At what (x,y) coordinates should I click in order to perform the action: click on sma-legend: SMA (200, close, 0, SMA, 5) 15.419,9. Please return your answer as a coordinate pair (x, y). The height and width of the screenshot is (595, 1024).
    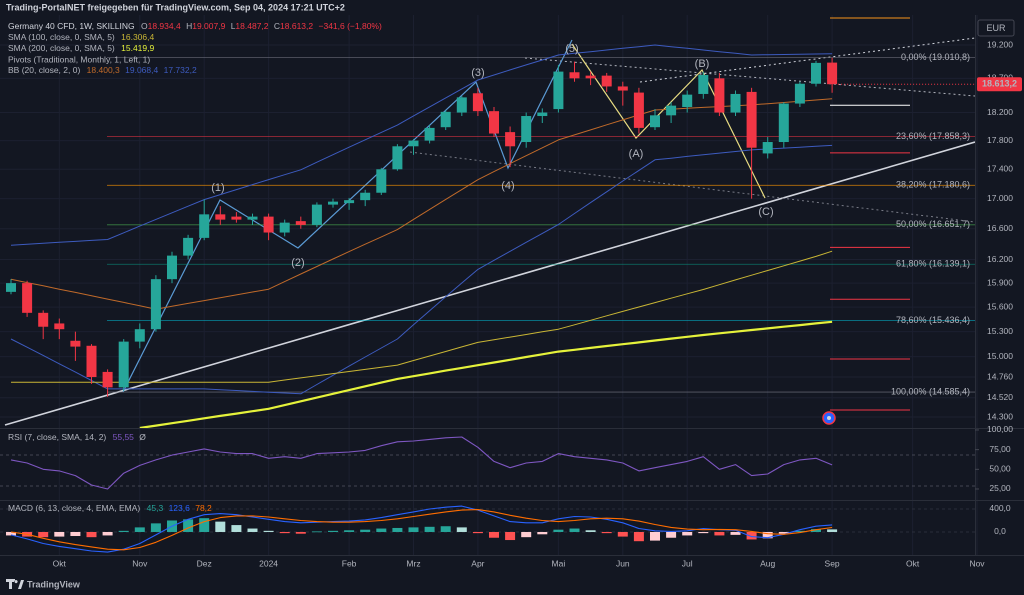
    Looking at the image, I should click on (81, 48).